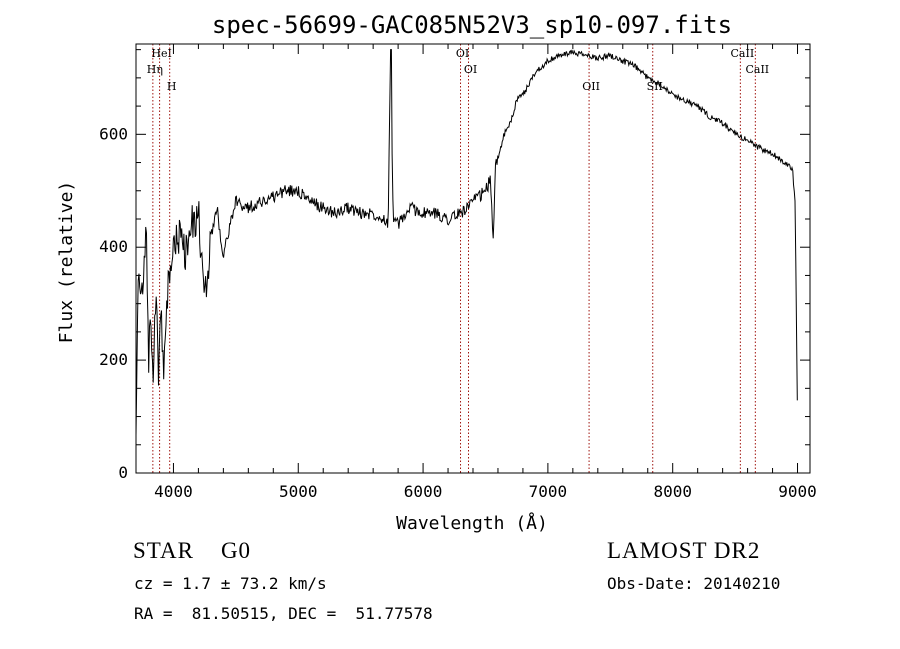  Describe the element at coordinates (123, 472) in the screenshot. I see `y-tick-label: 0` at that location.